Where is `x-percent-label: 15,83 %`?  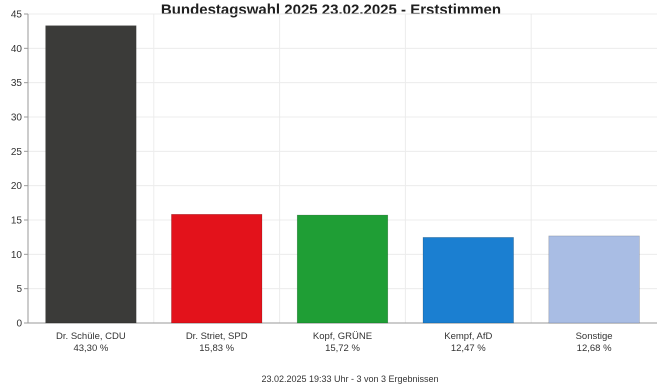 x-percent-label: 15,83 % is located at coordinates (216, 348).